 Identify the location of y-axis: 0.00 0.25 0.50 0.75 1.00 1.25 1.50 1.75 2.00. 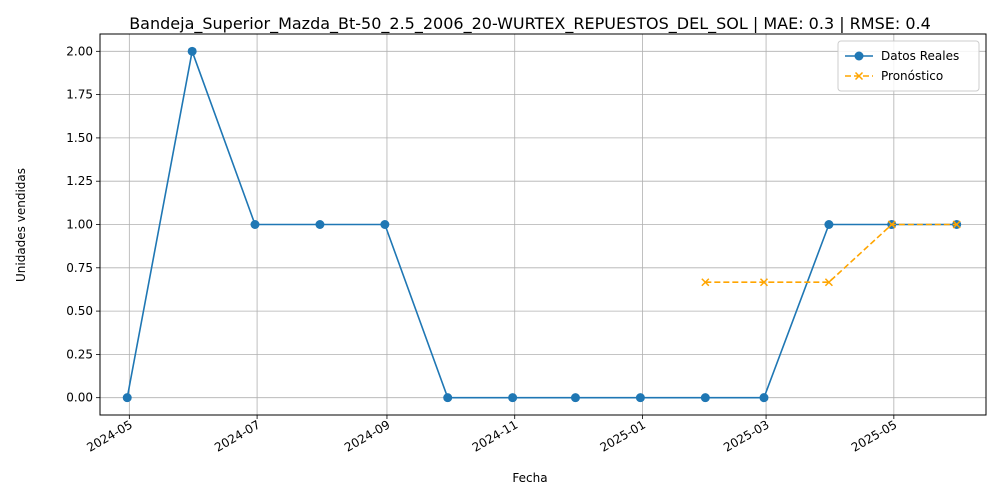
(83, 224).